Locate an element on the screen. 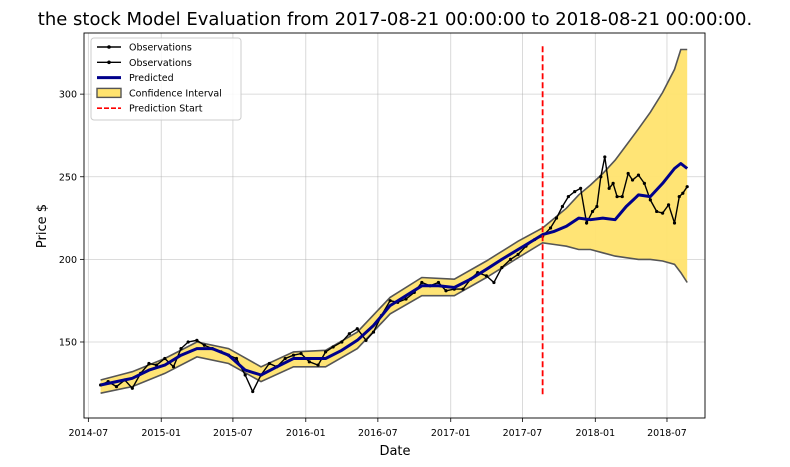 The image size is (790, 467). x-tick-label: 2018-01 is located at coordinates (595, 433).